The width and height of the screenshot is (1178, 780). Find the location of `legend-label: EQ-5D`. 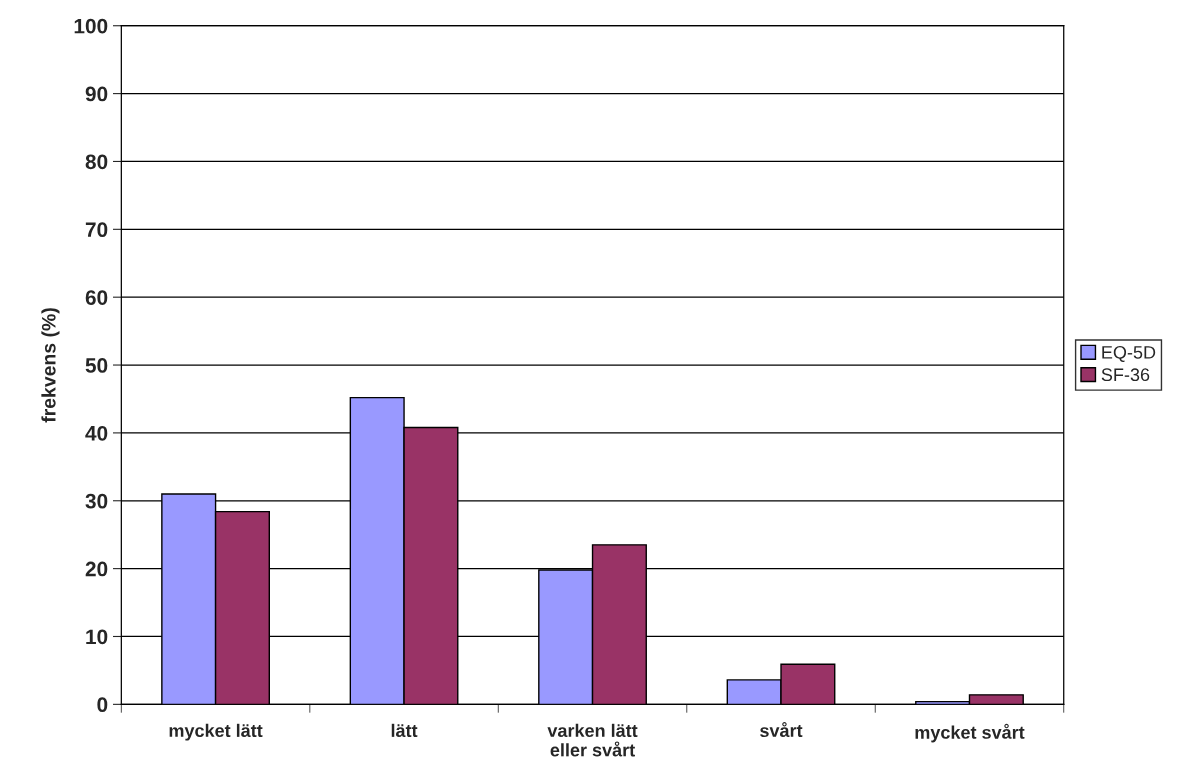

legend-label: EQ-5D is located at coordinates (1129, 353).